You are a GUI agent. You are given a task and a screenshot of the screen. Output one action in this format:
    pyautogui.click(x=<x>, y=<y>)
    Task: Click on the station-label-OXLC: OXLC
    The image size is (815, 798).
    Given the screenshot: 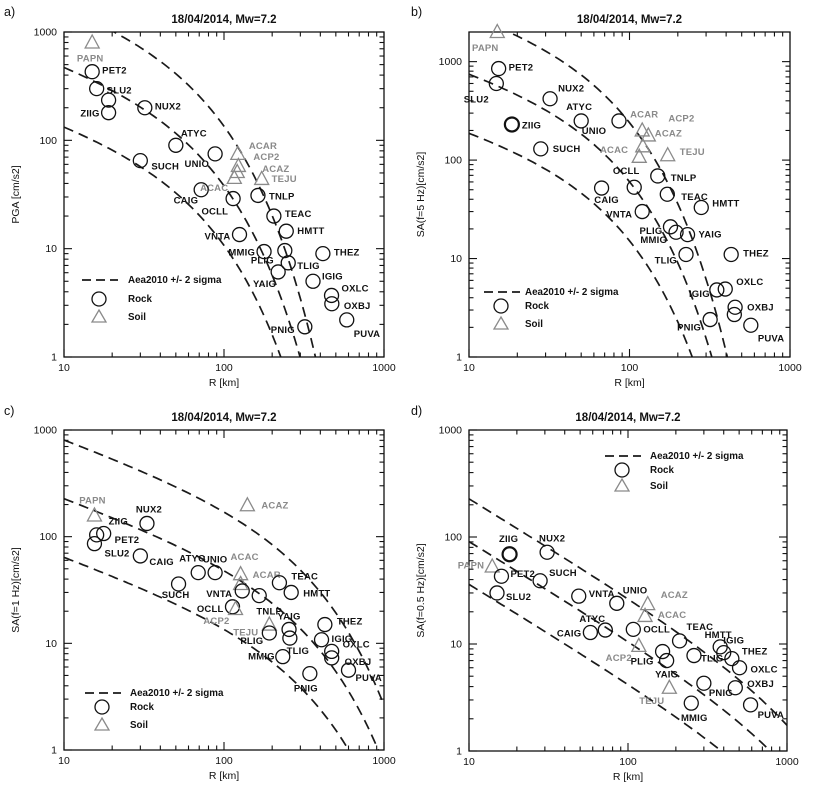 What is the action you would take?
    pyautogui.click(x=355, y=288)
    